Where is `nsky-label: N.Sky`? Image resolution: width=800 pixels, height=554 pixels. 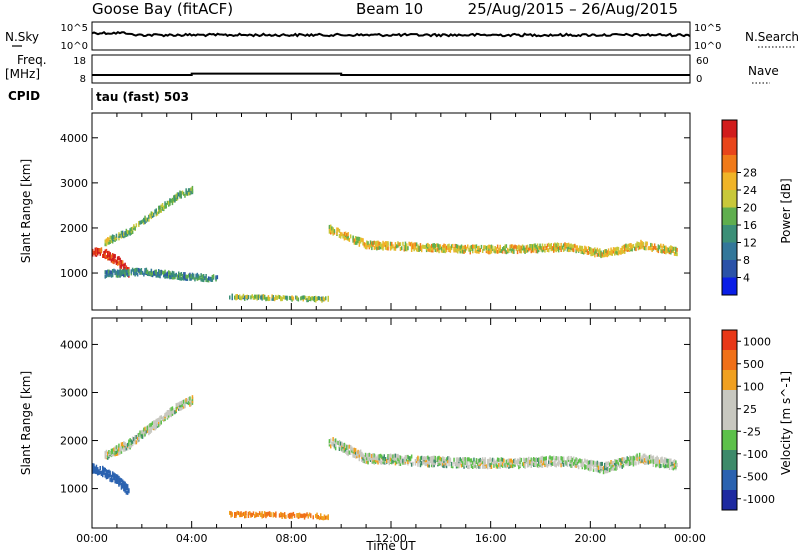 nsky-label: N.Sky is located at coordinates (22, 37).